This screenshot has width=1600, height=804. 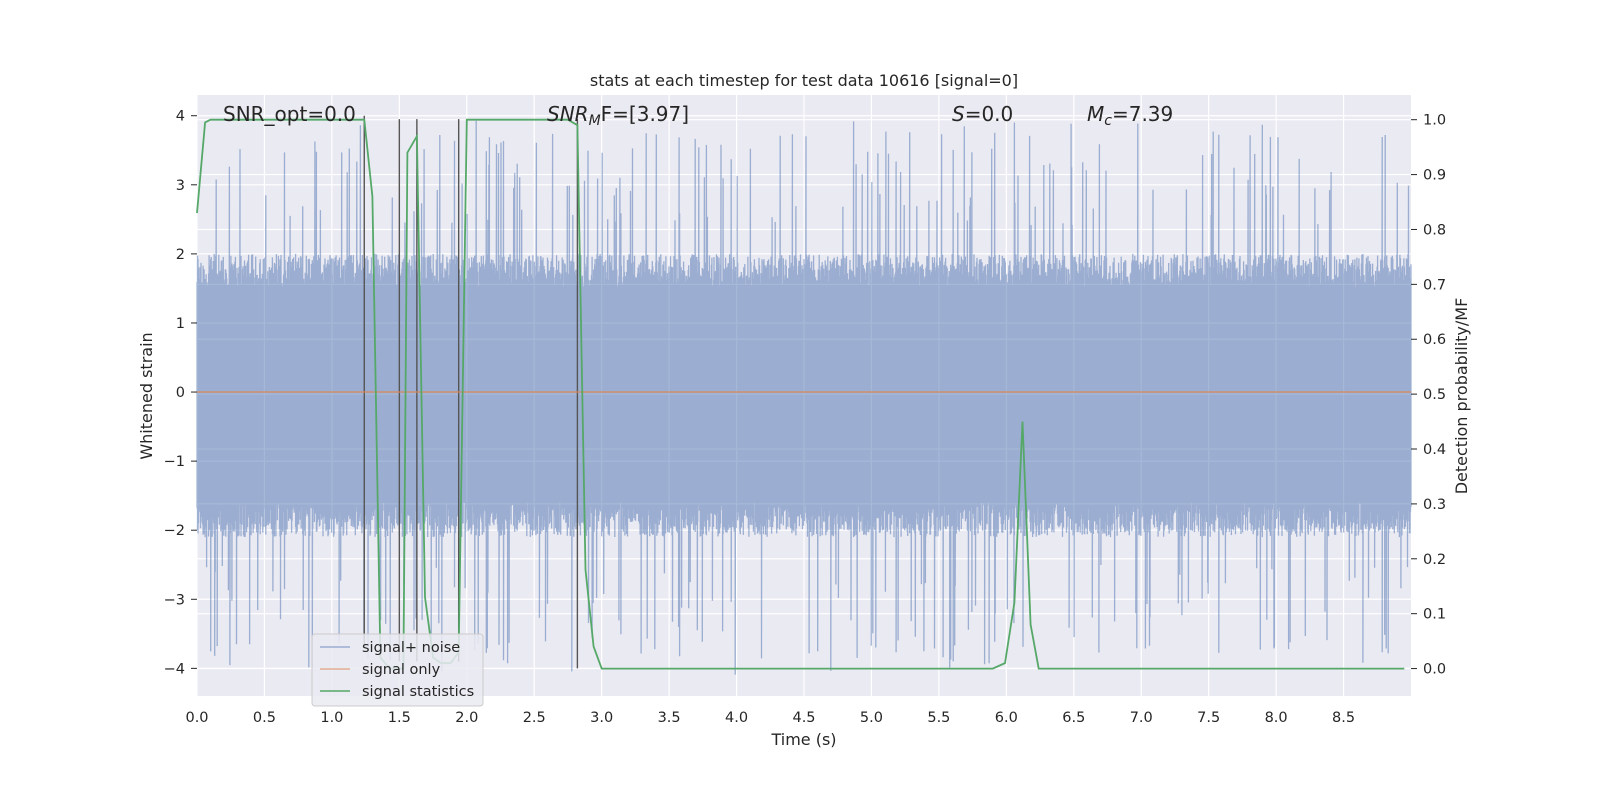 I want to click on y-left-tick-label: 0, so click(x=180, y=393).